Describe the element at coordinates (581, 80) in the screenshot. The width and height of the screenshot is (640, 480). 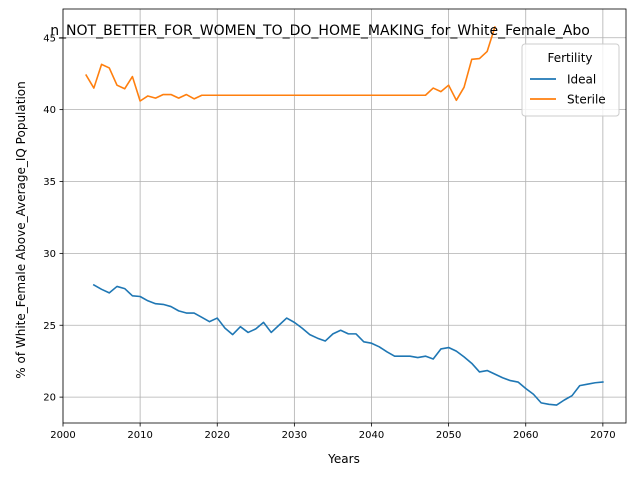
I see `legend-label-ideal: Ideal` at that location.